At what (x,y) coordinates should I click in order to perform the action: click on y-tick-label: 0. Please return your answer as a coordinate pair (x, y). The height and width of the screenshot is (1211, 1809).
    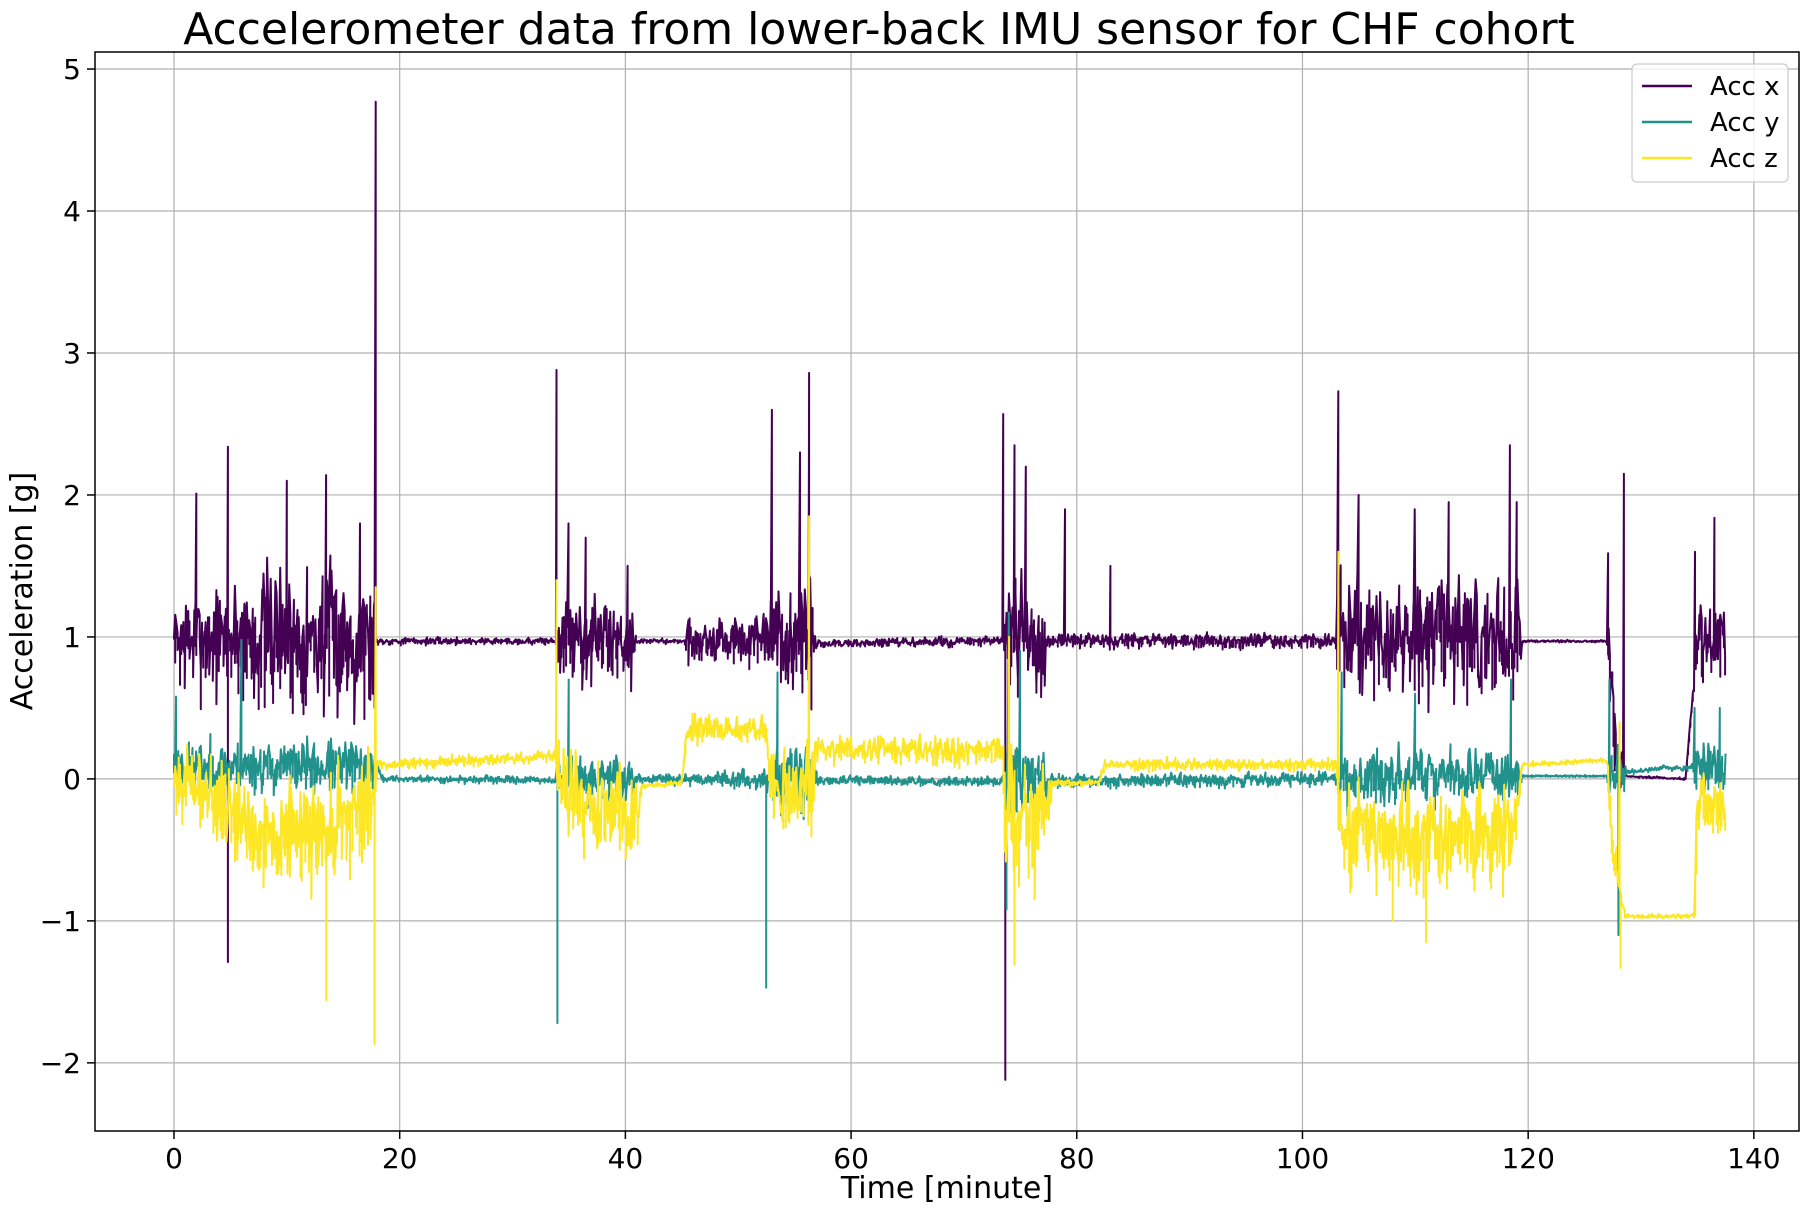
    Looking at the image, I should click on (72, 779).